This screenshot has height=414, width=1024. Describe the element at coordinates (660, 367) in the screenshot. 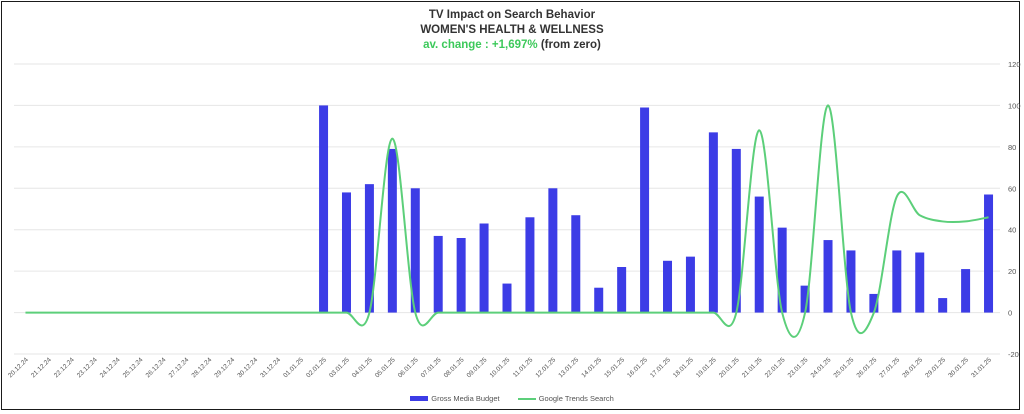

I see `x-tick-label: 17.01.25` at that location.